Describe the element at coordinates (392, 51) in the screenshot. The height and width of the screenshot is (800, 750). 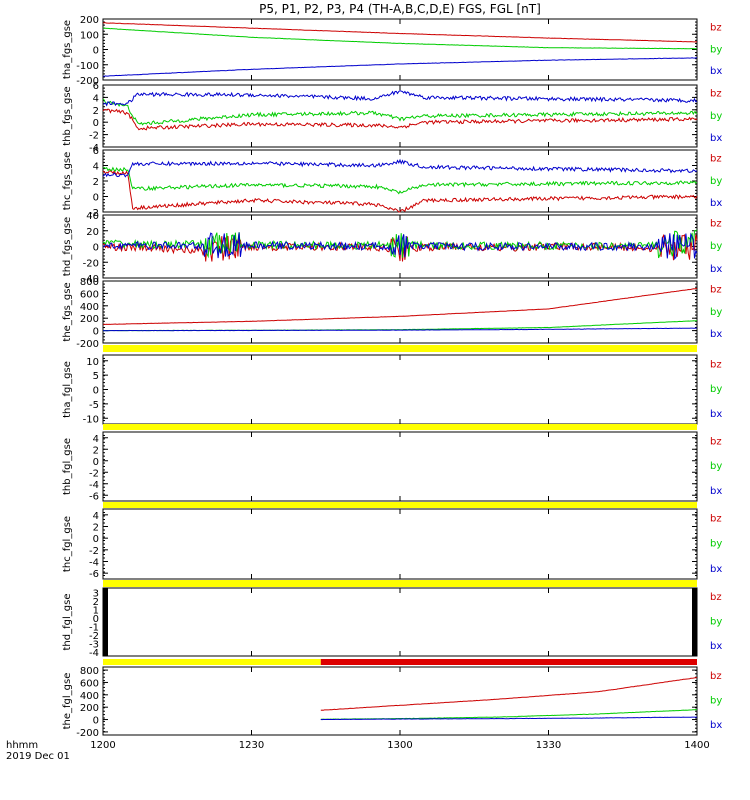
I see `panel-1: -200 -100 0 100 200 tha_fgs_gse bz by bx` at that location.